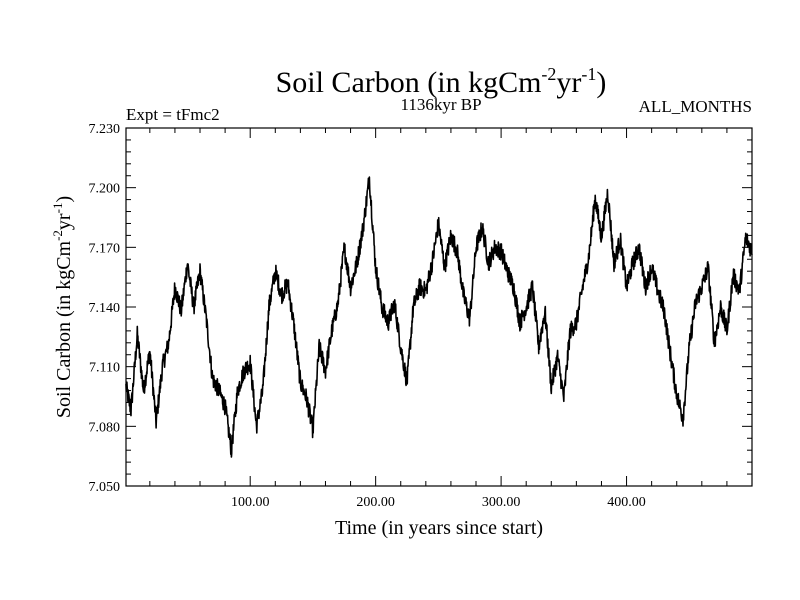  Describe the element at coordinates (105, 487) in the screenshot. I see `y-tick-label: 7.050` at that location.